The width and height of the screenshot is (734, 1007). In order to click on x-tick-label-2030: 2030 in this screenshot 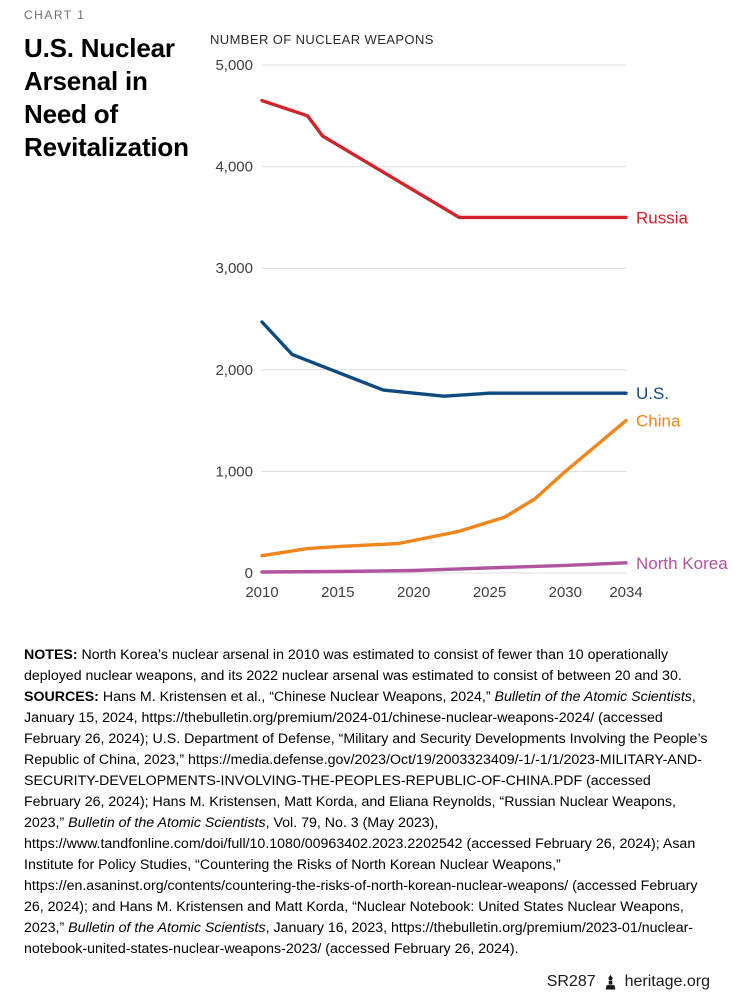, I will do `click(565, 592)`.